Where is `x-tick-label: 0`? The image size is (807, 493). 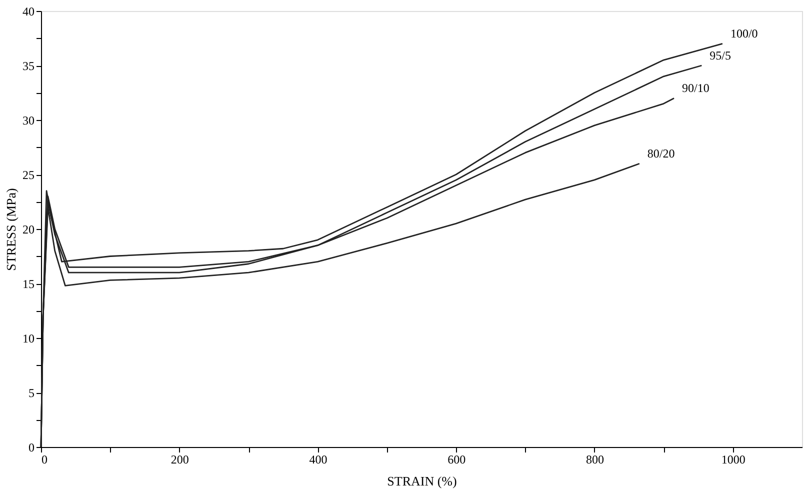 x-tick-label: 0 is located at coordinates (45, 459).